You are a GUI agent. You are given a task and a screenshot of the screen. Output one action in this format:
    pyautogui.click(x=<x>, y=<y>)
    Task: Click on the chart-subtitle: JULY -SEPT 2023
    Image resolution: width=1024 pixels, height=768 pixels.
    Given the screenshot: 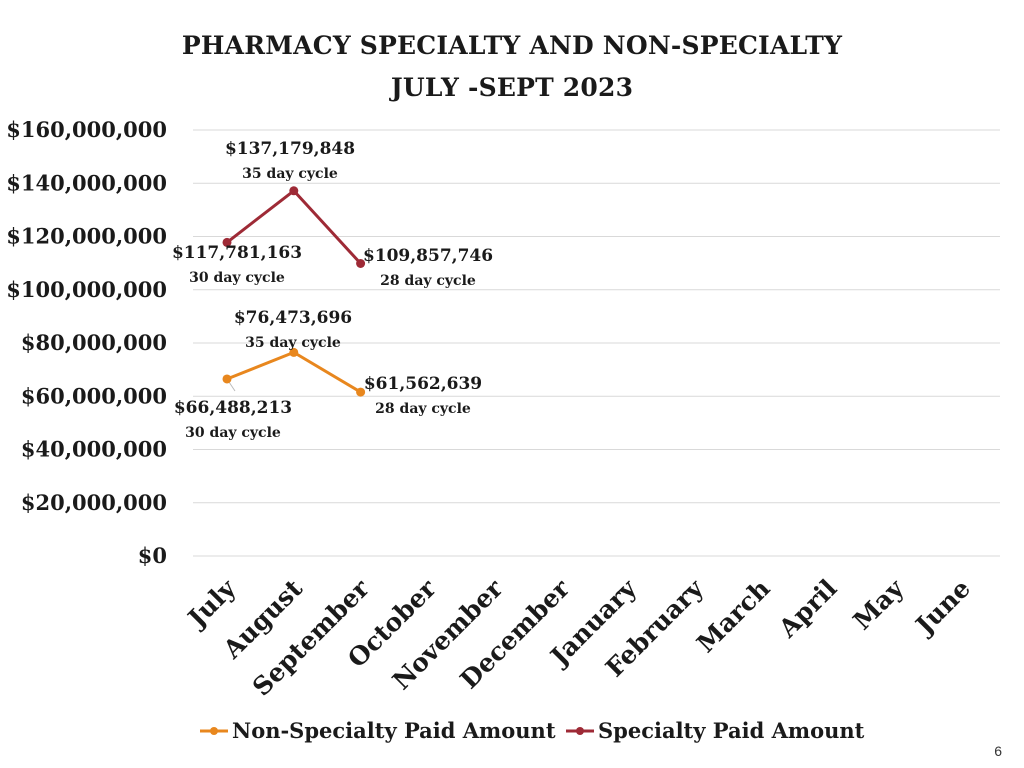 What is the action you would take?
    pyautogui.click(x=512, y=87)
    